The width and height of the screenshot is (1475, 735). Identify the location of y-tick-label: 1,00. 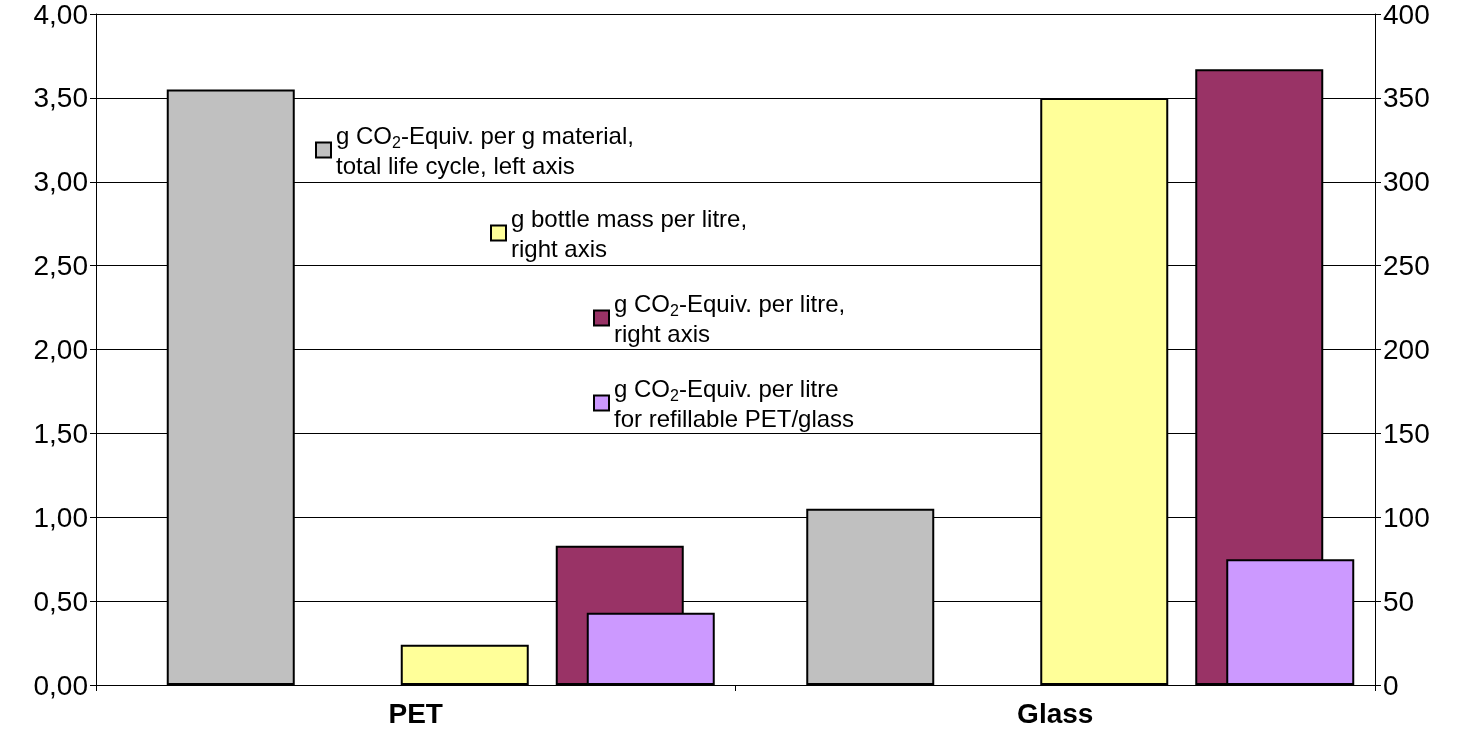
(60, 517).